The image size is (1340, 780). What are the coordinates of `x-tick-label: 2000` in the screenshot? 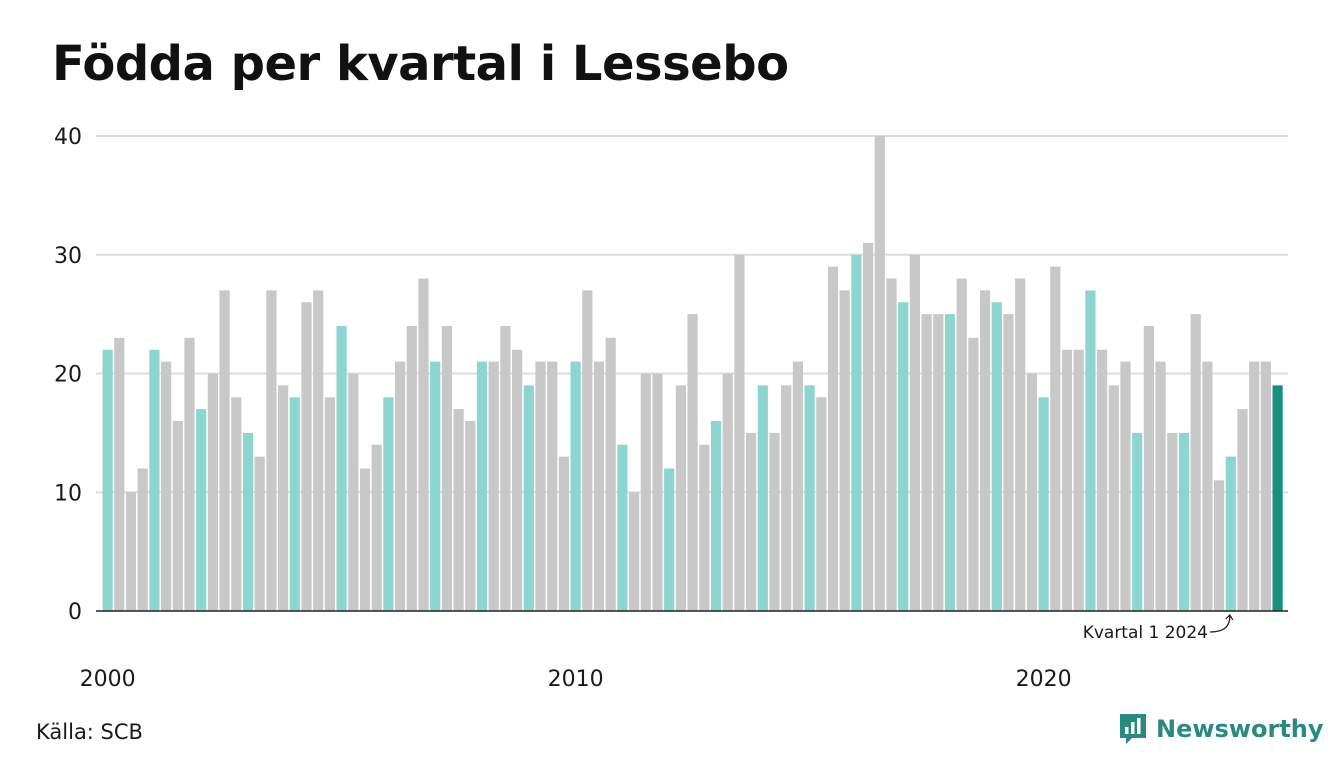 It's located at (108, 679).